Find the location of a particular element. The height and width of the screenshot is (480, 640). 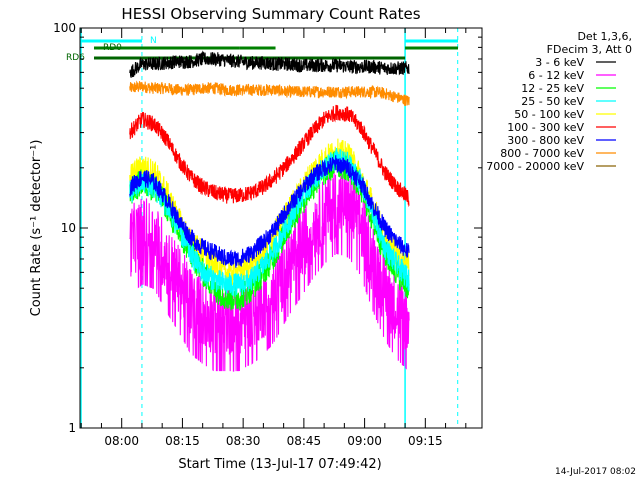

flag-label-n: N is located at coordinates (153, 41).